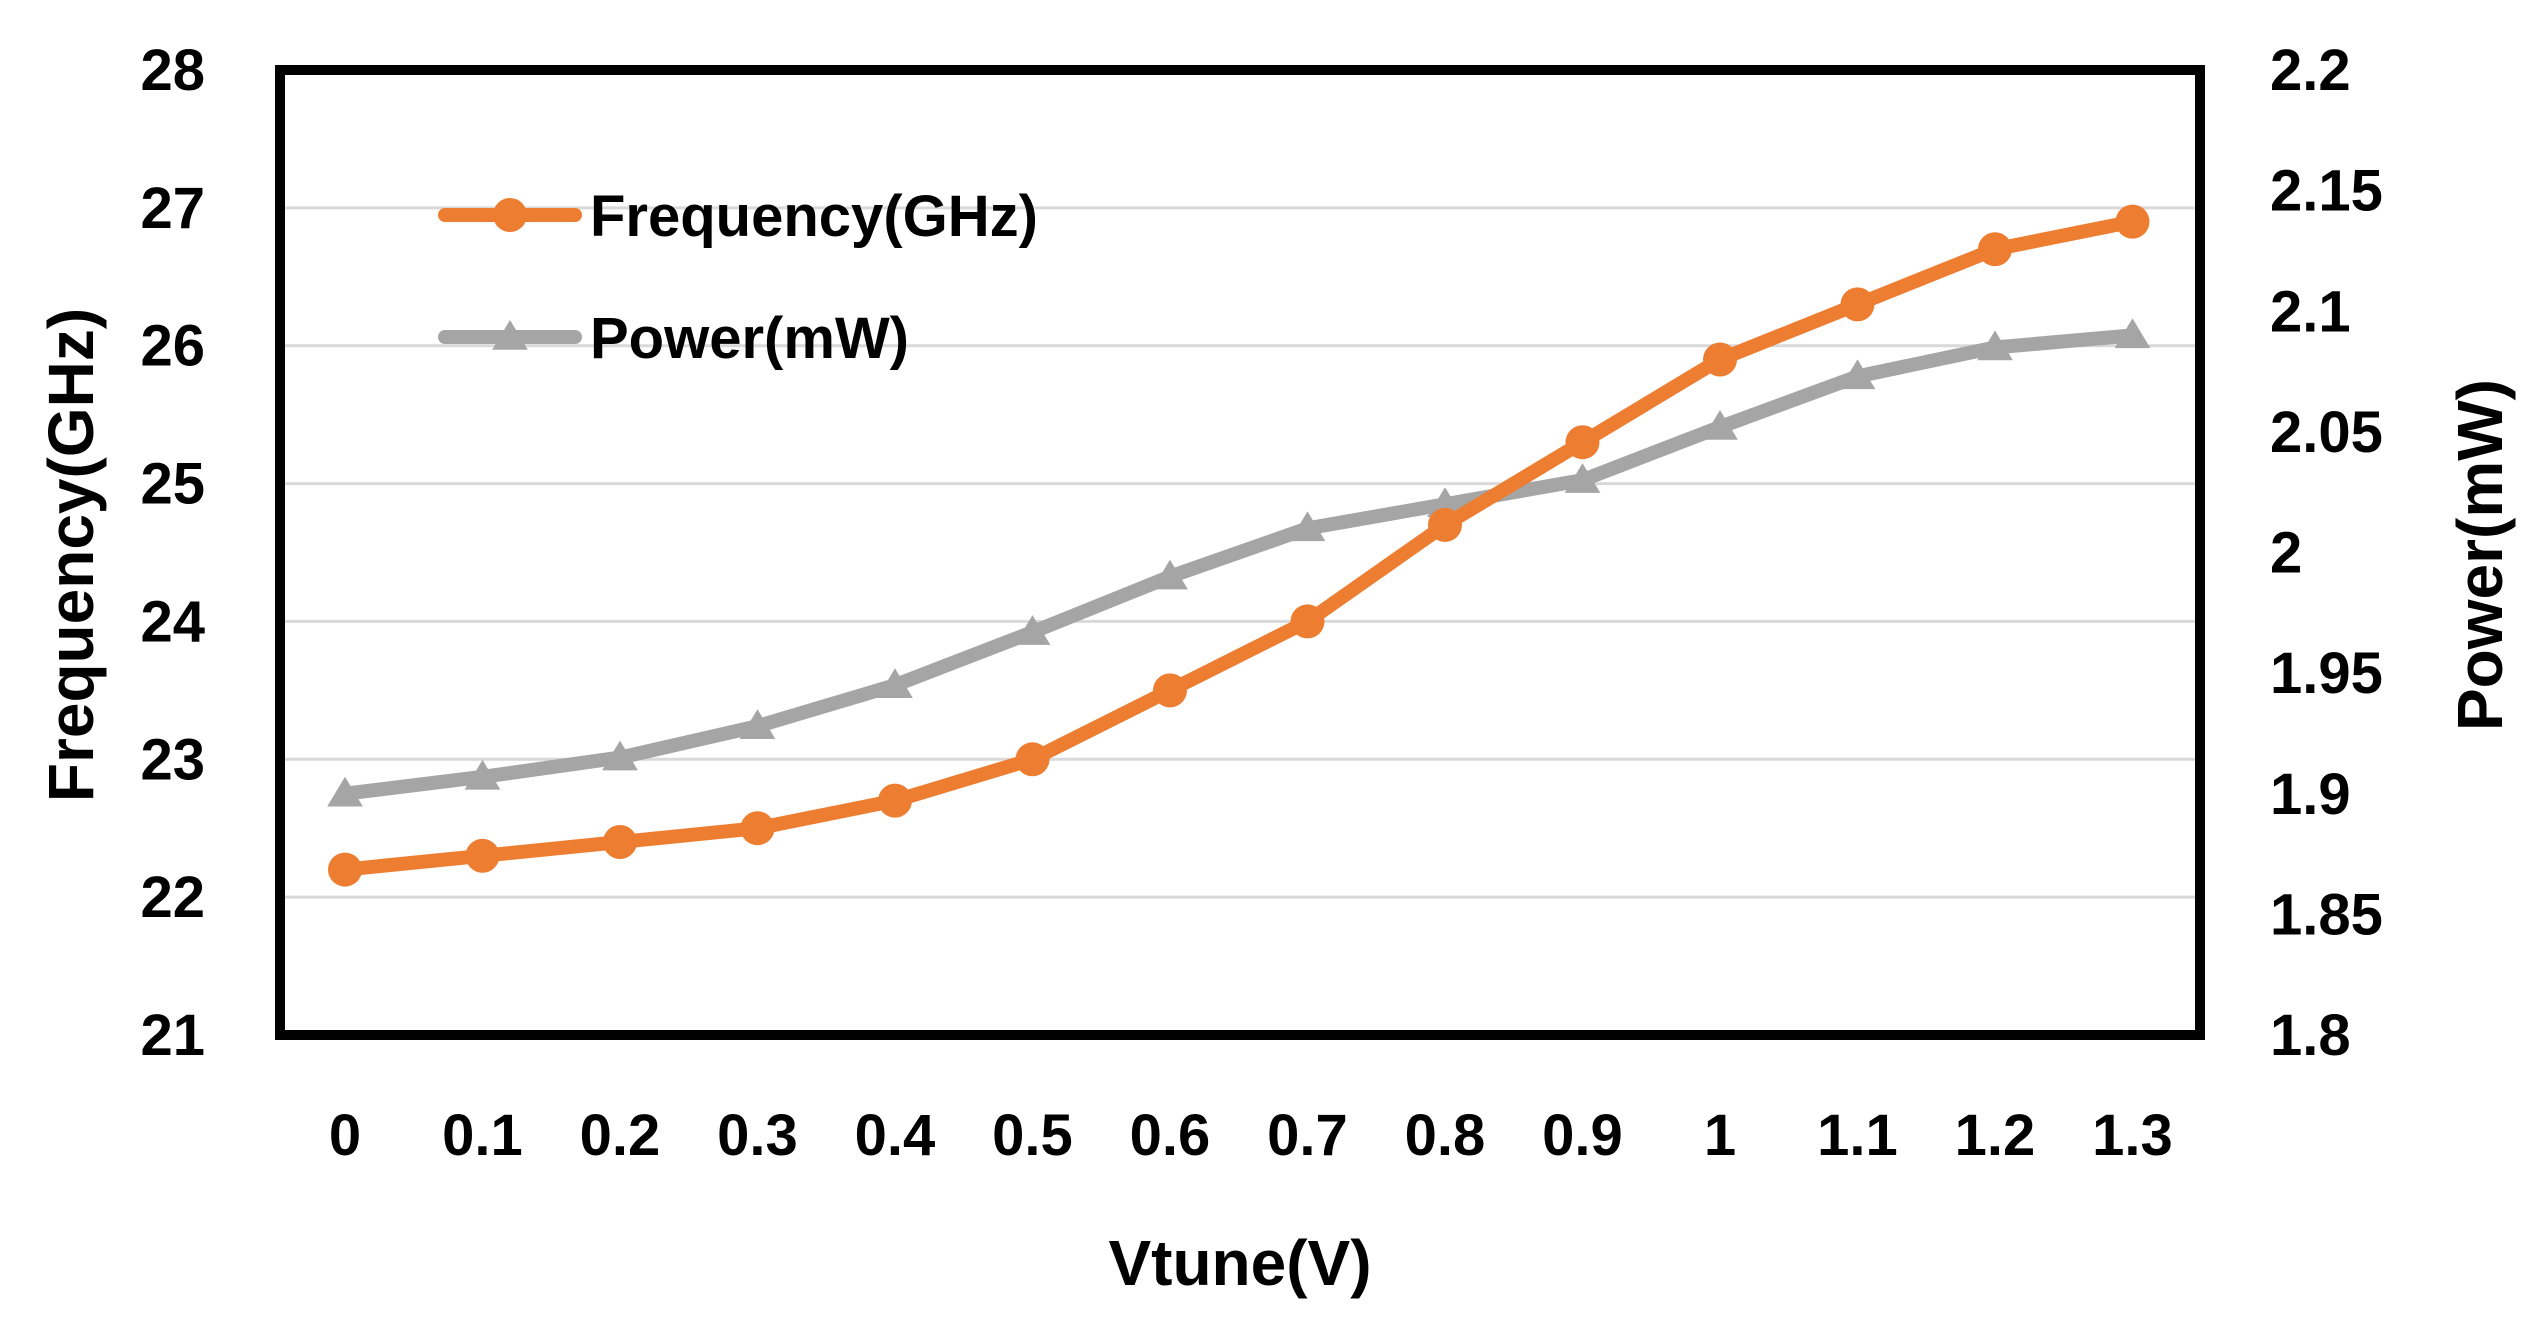 The height and width of the screenshot is (1332, 2523). I want to click on y2-axis-ticks: 1.8 1.85 1.9 1.95 2 2.05 2.1 2.15 2.2, so click(2326, 553).